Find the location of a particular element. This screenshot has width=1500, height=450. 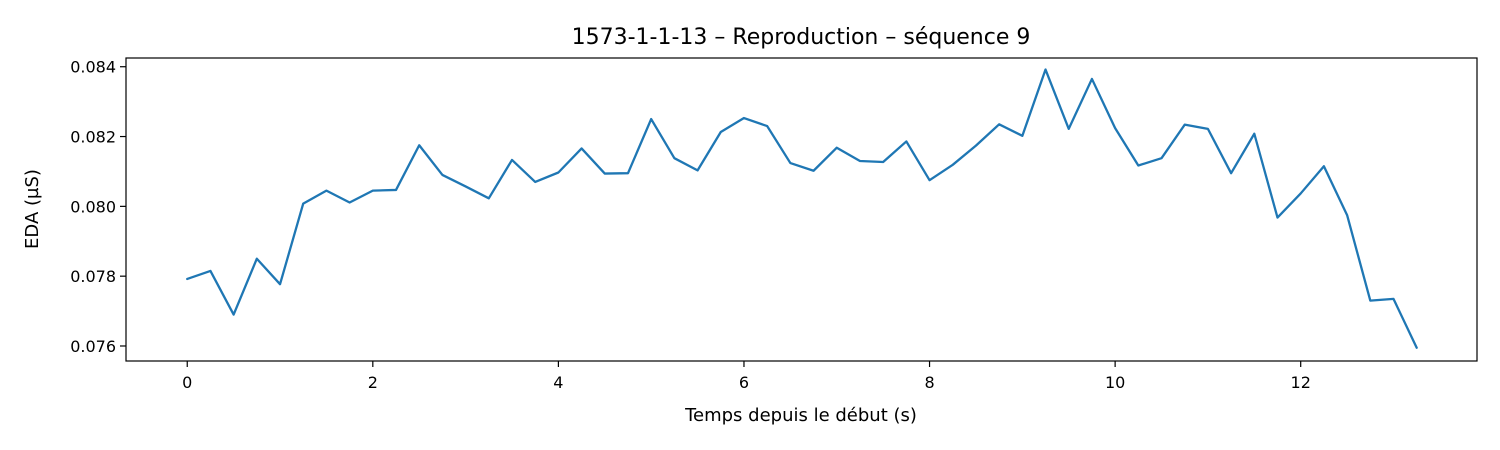

x-tick-label: 10 is located at coordinates (1115, 382).